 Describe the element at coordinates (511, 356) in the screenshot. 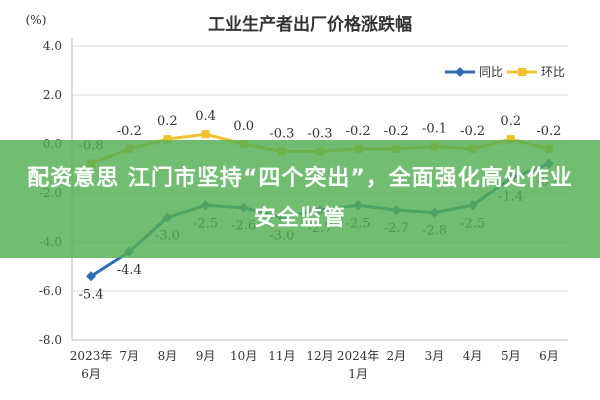

I see `x-tick-label: 5月` at that location.